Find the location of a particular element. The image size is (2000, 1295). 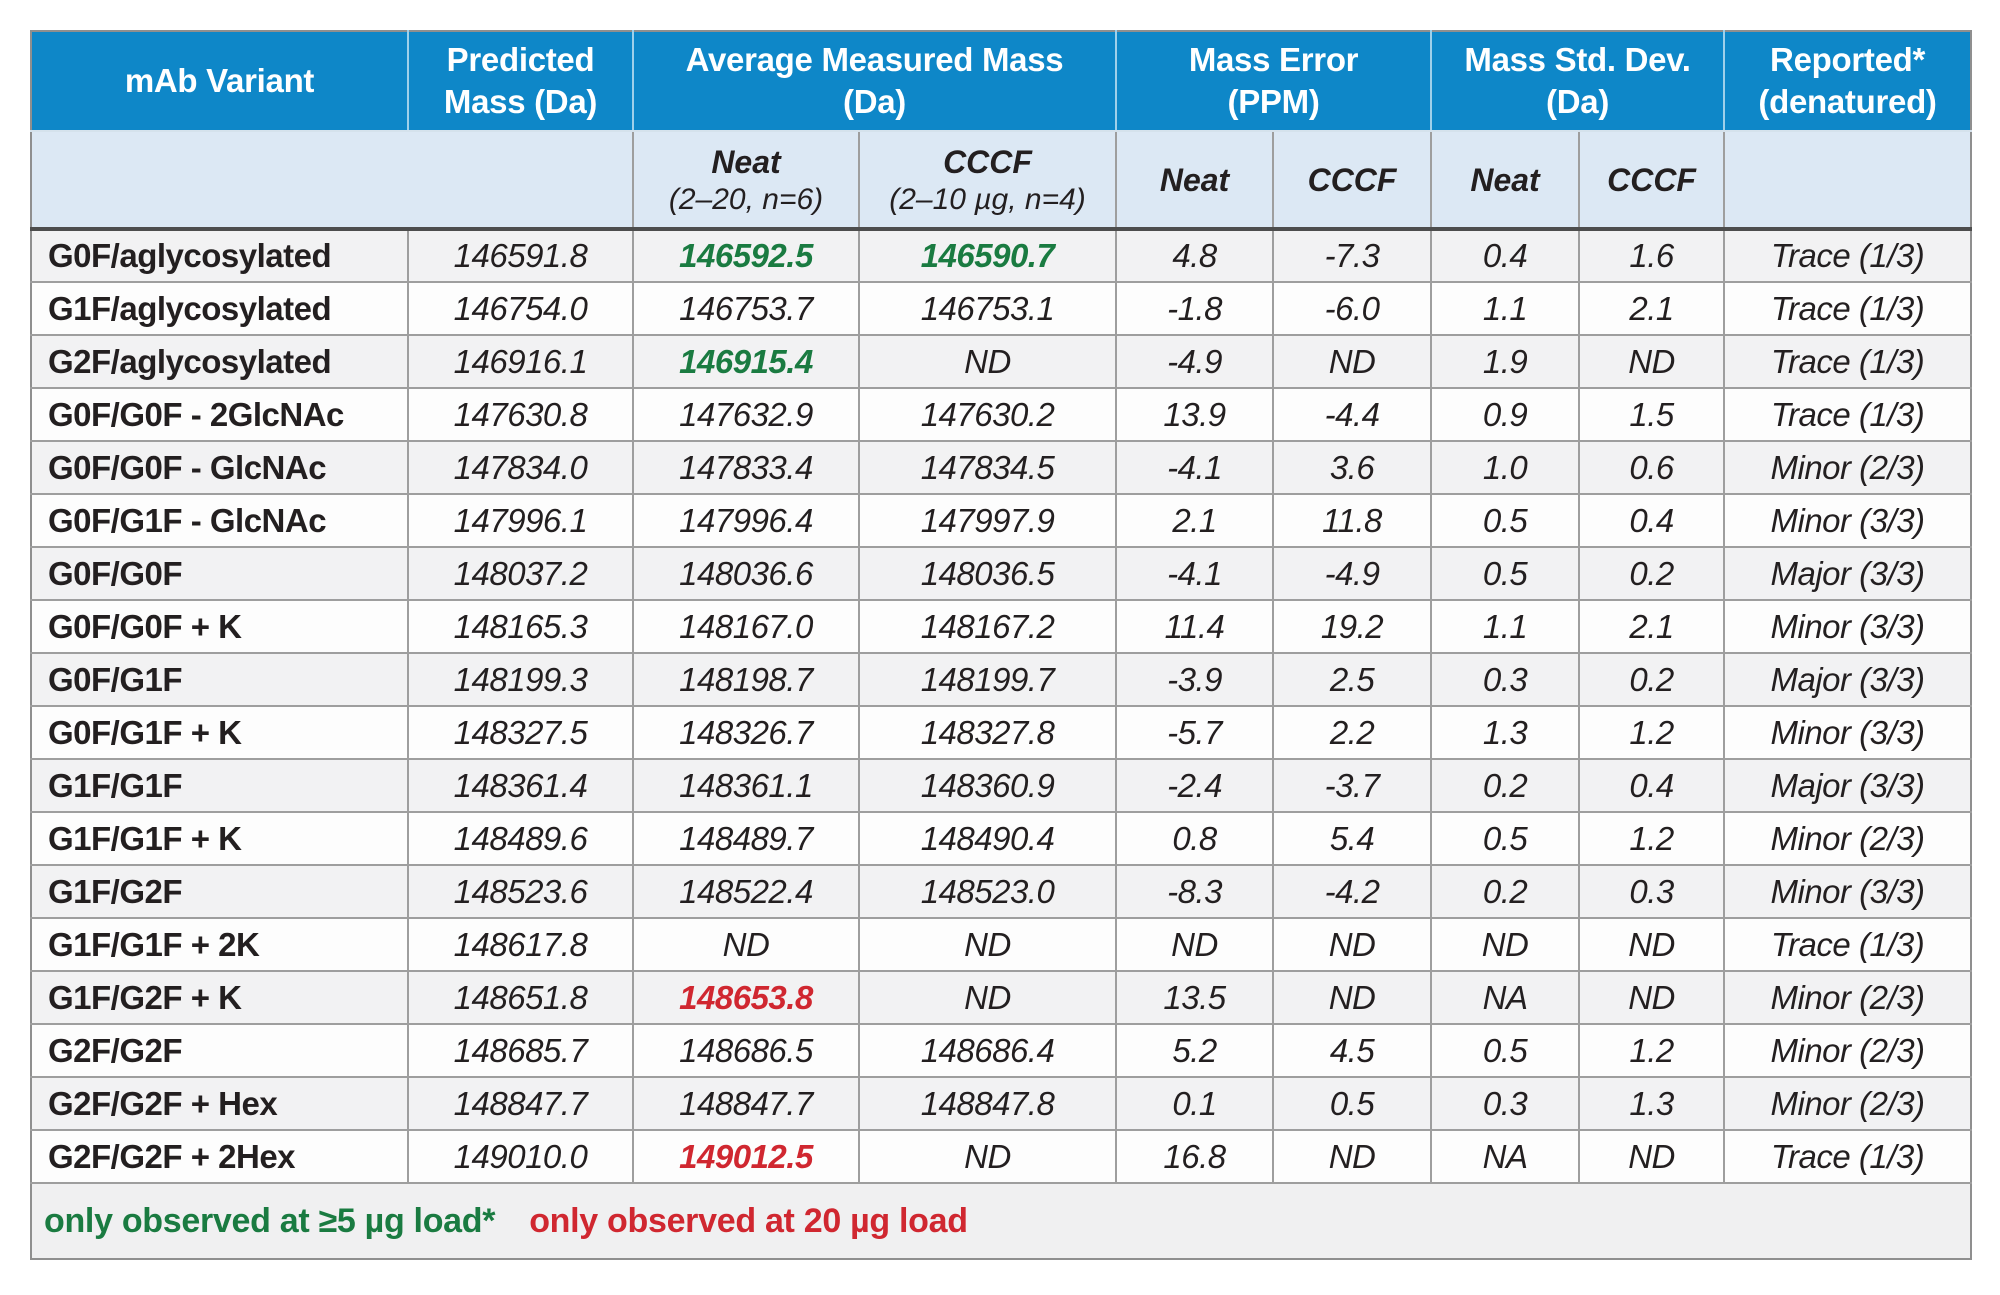

cell-std-dev-cccf: 0.6 is located at coordinates (1652, 468).